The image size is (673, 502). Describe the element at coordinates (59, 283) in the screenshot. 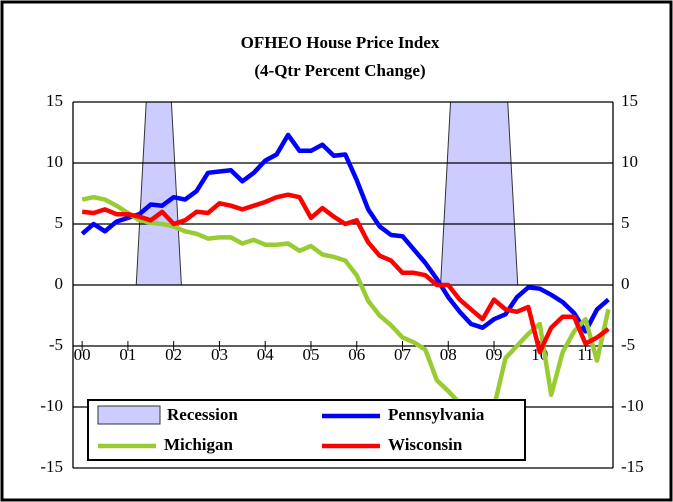

I see `y-tick-label: 0` at that location.